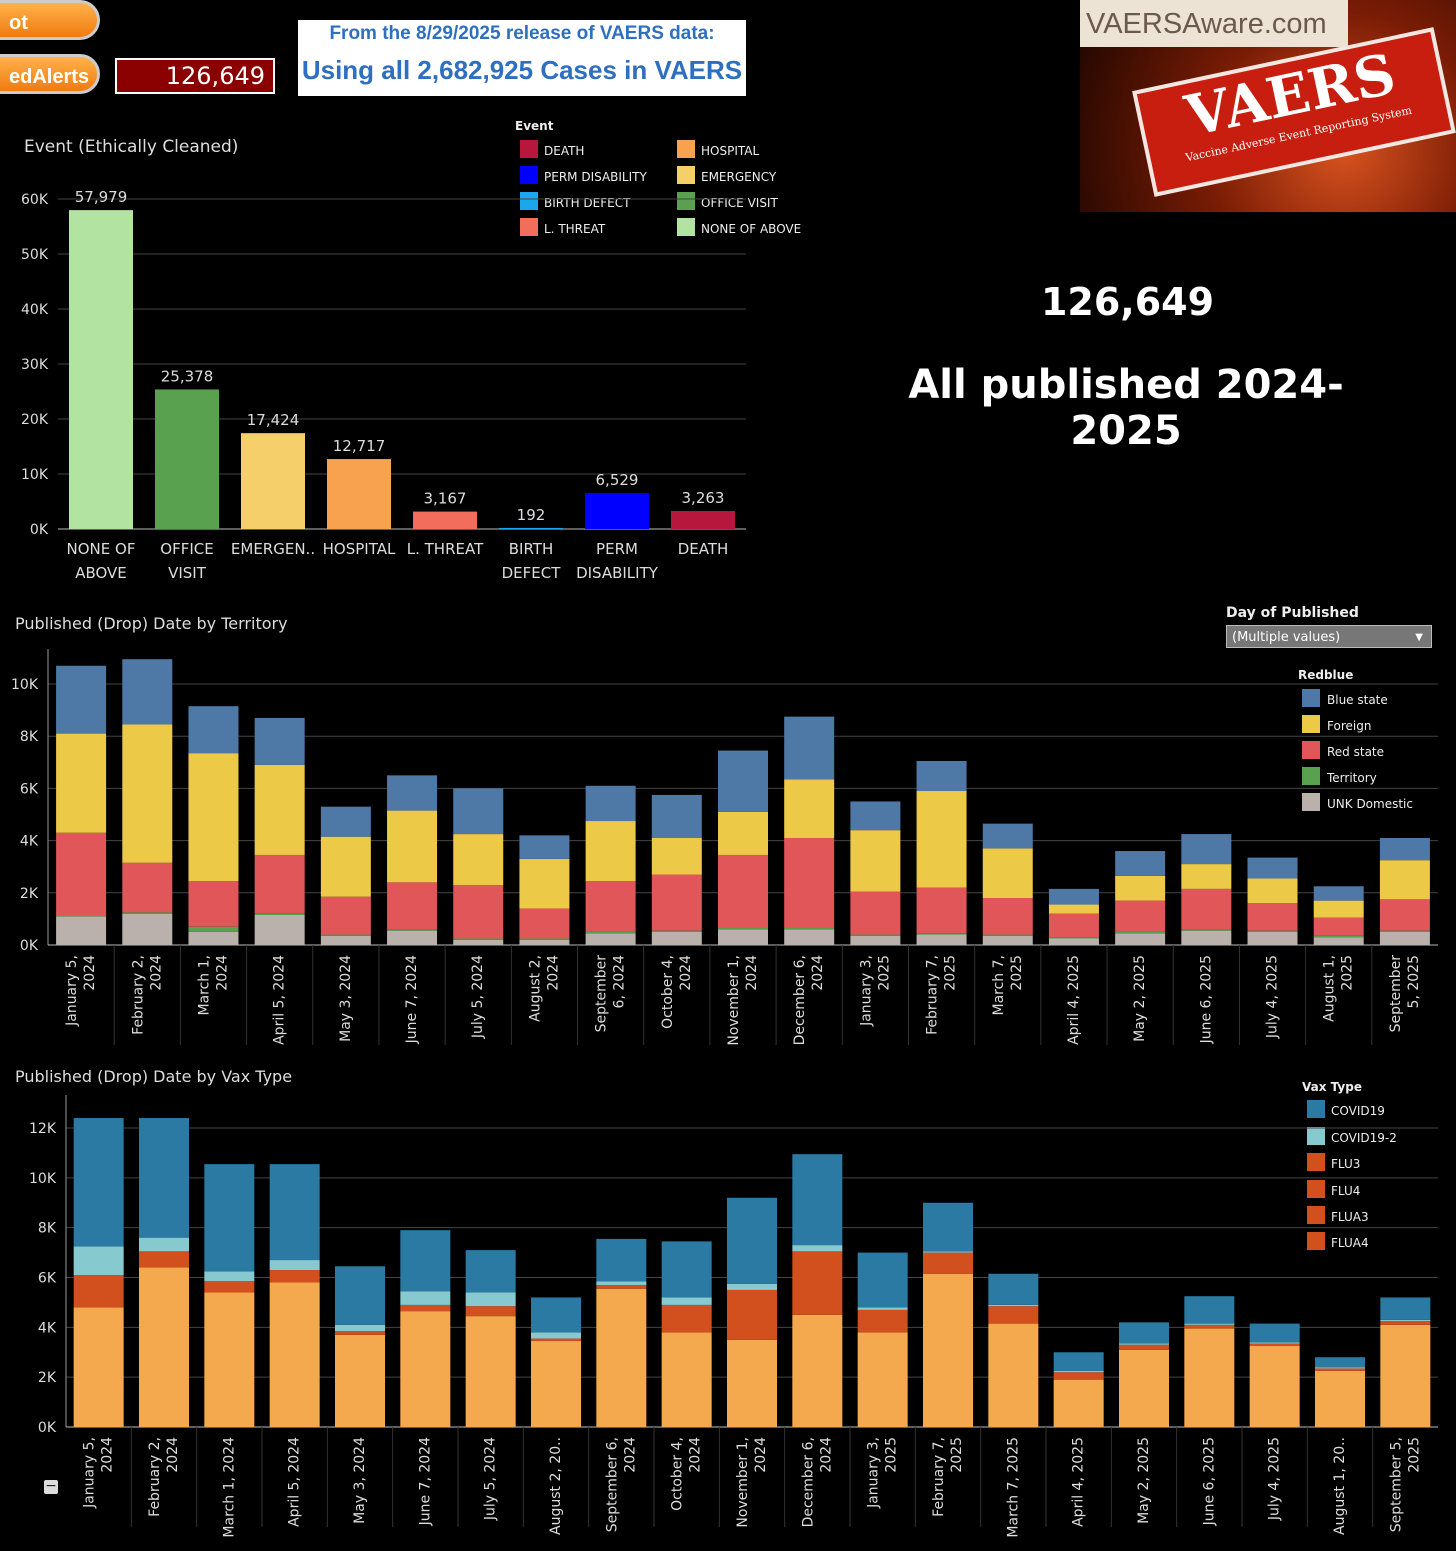  What do you see at coordinates (1352, 778) in the screenshot?
I see `legend-item-territory: Territory` at bounding box center [1352, 778].